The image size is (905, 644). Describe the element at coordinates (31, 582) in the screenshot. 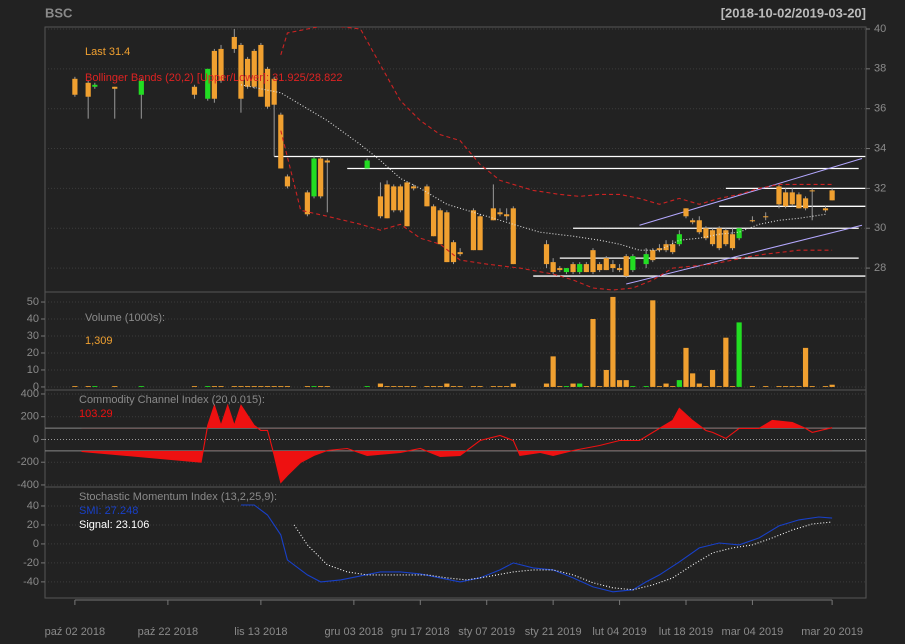

I see `y-tick-label: -40` at that location.